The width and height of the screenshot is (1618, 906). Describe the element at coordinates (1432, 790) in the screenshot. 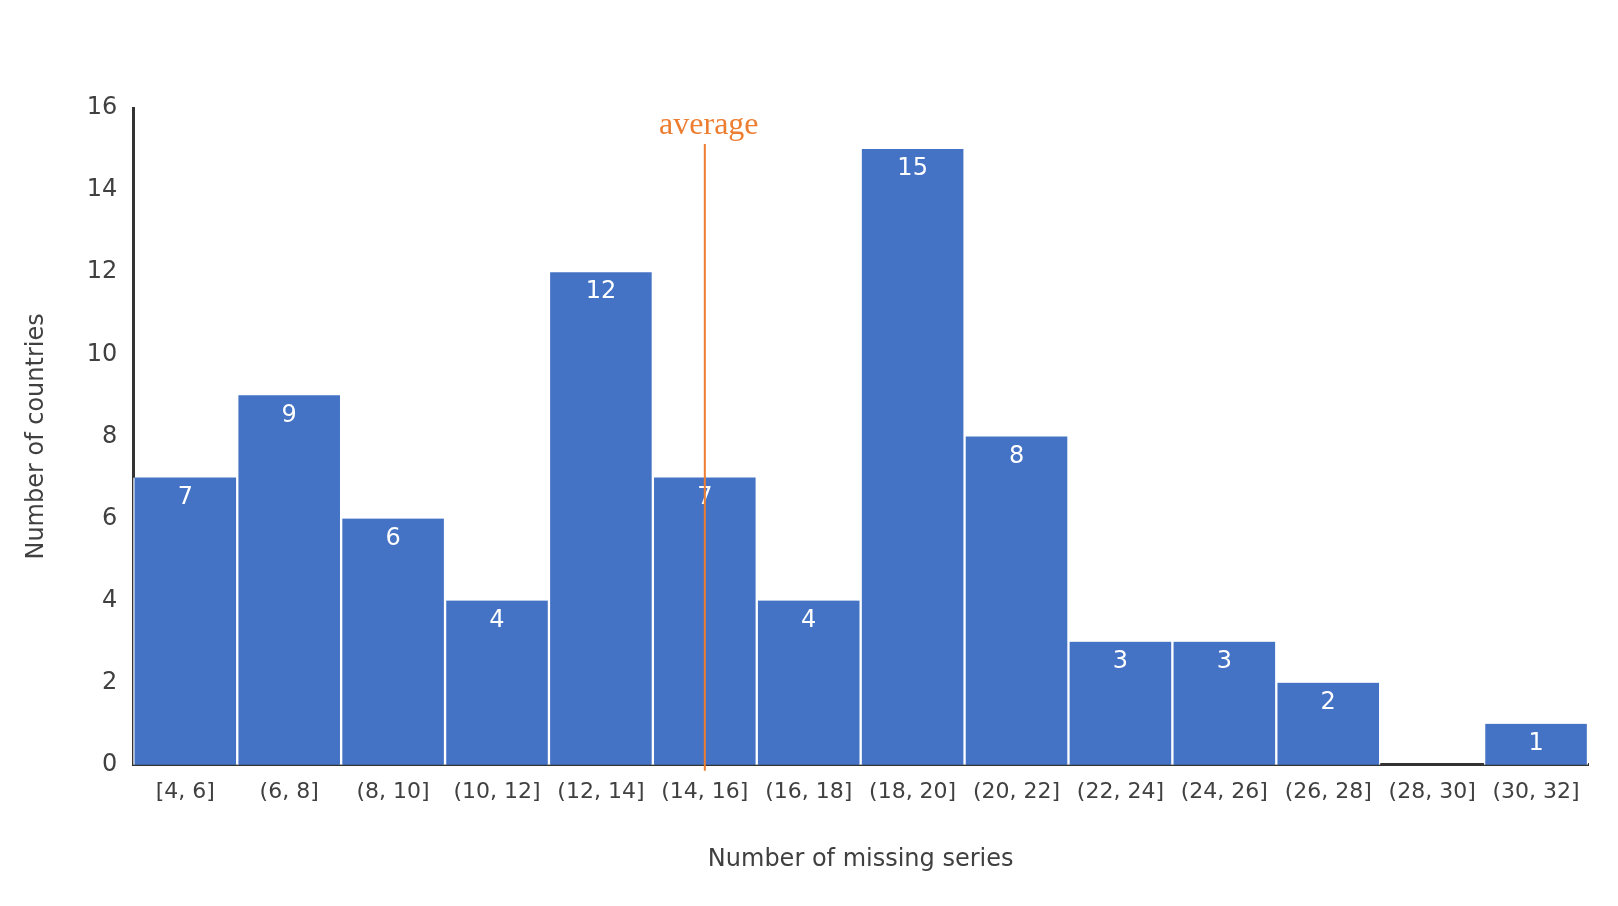

I see `x-tick-label: (28, 30]` at that location.